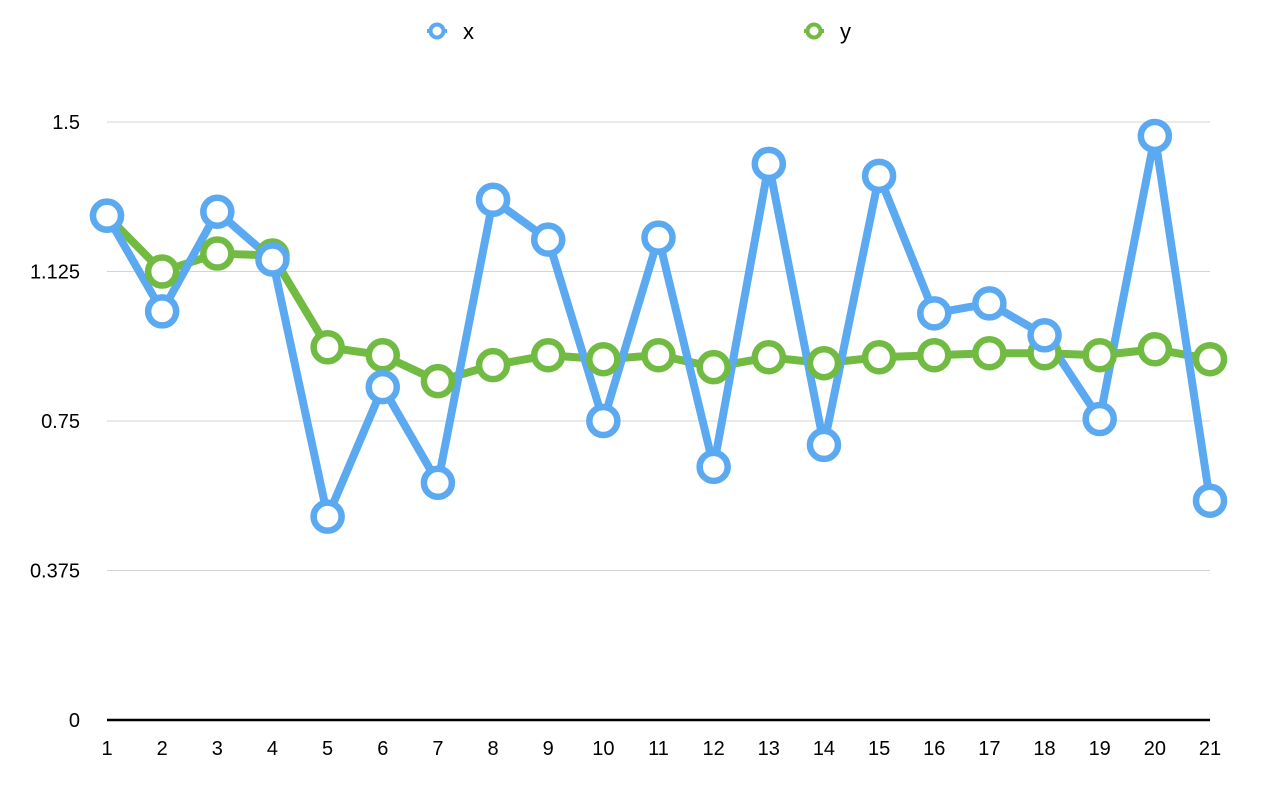 The height and width of the screenshot is (792, 1278). Describe the element at coordinates (217, 749) in the screenshot. I see `x-tick-label: 3` at that location.